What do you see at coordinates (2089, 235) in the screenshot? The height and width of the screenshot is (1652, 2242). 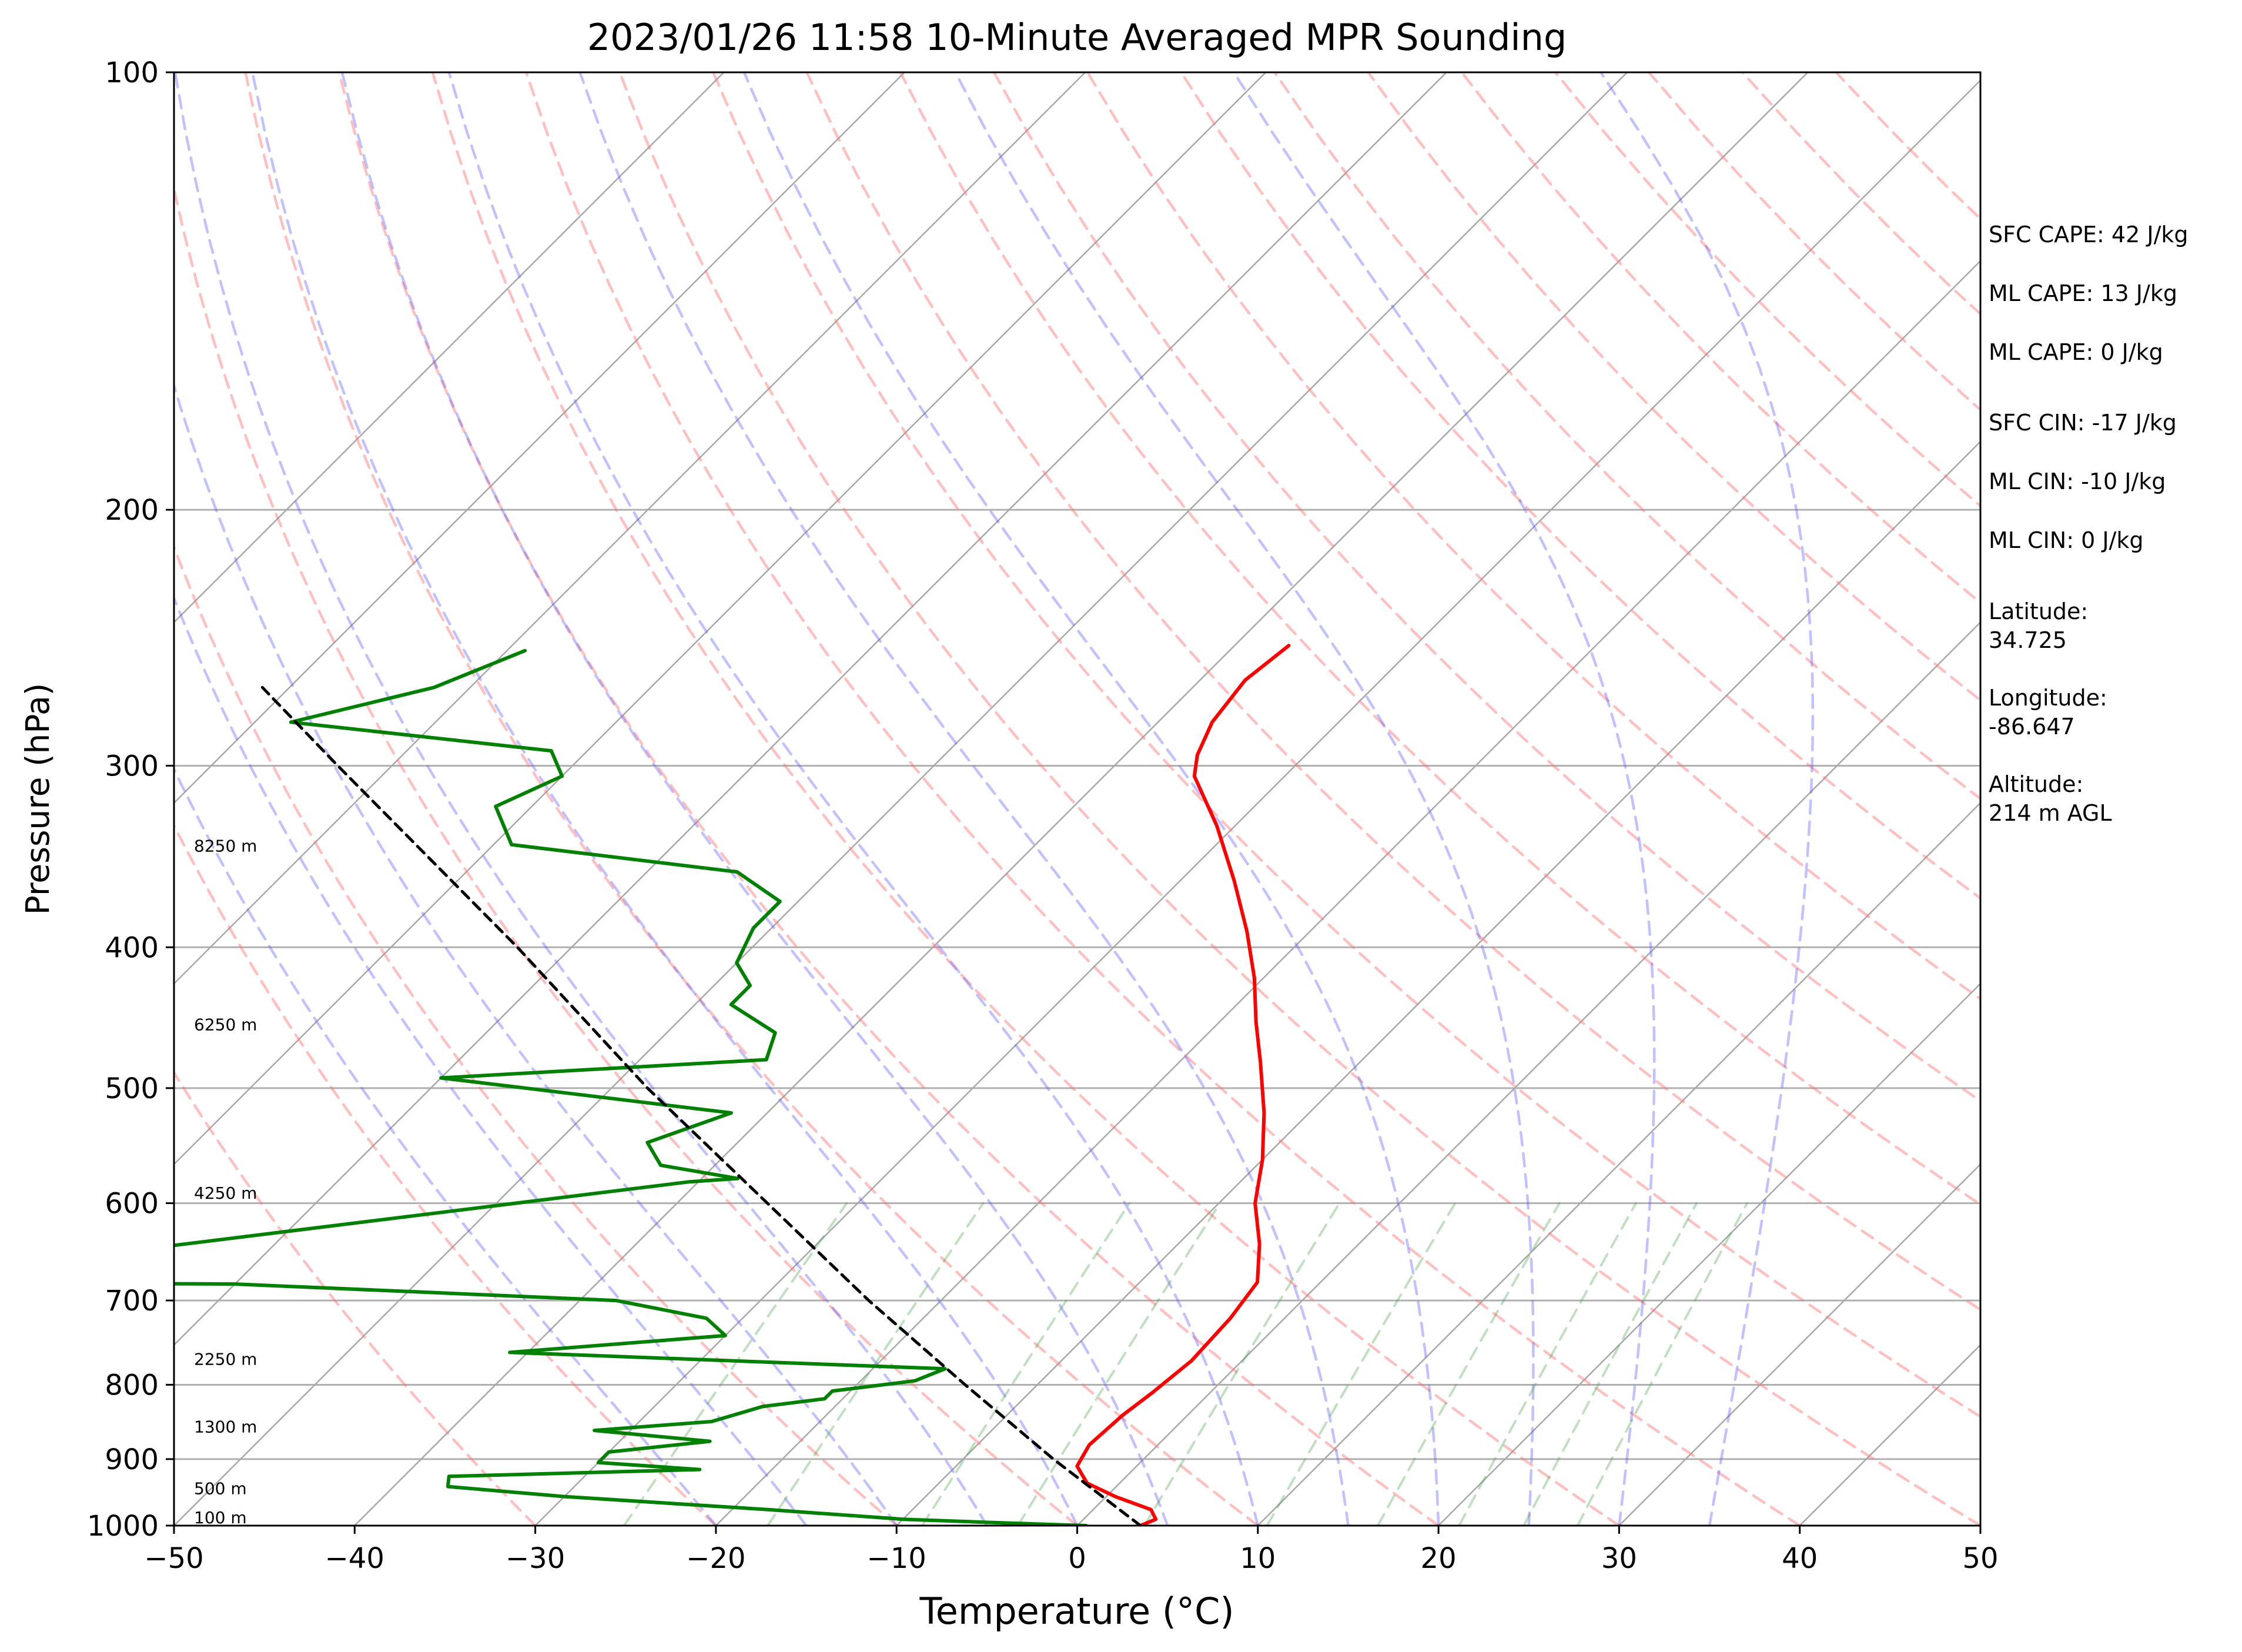 I see `annotation-text: SFC CAPE: 42 J/kg` at bounding box center [2089, 235].